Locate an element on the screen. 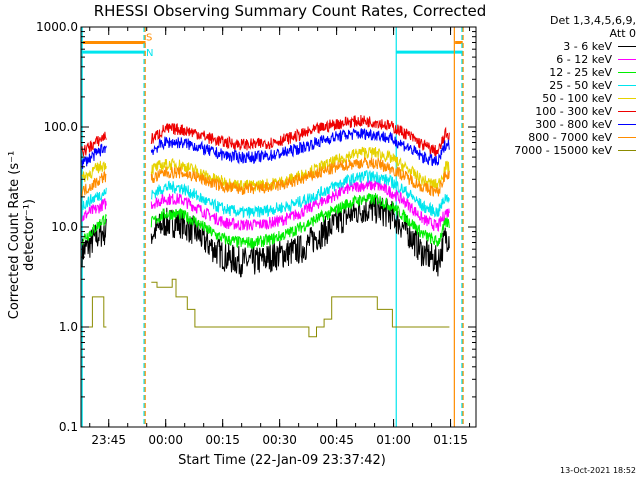 The width and height of the screenshot is (640, 480). legend-label: 6 - 12 keV is located at coordinates (584, 59).